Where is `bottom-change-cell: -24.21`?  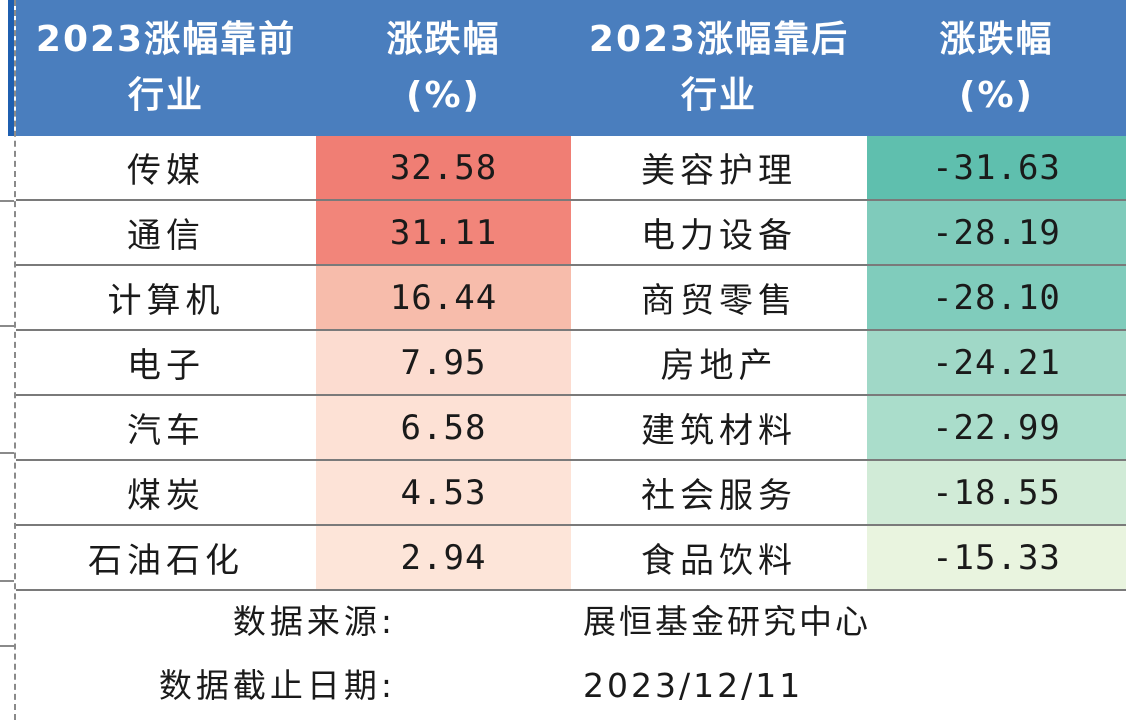
bottom-change-cell: -24.21 is located at coordinates (996, 363).